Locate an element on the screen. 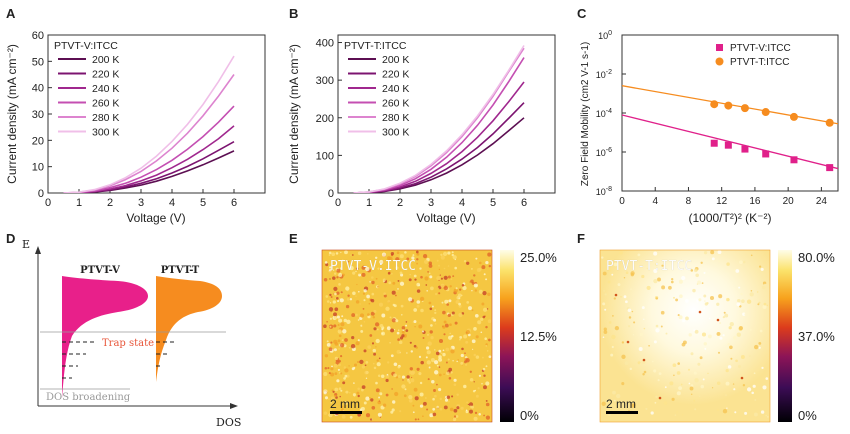  legend-entry: 300 K is located at coordinates (105, 133).